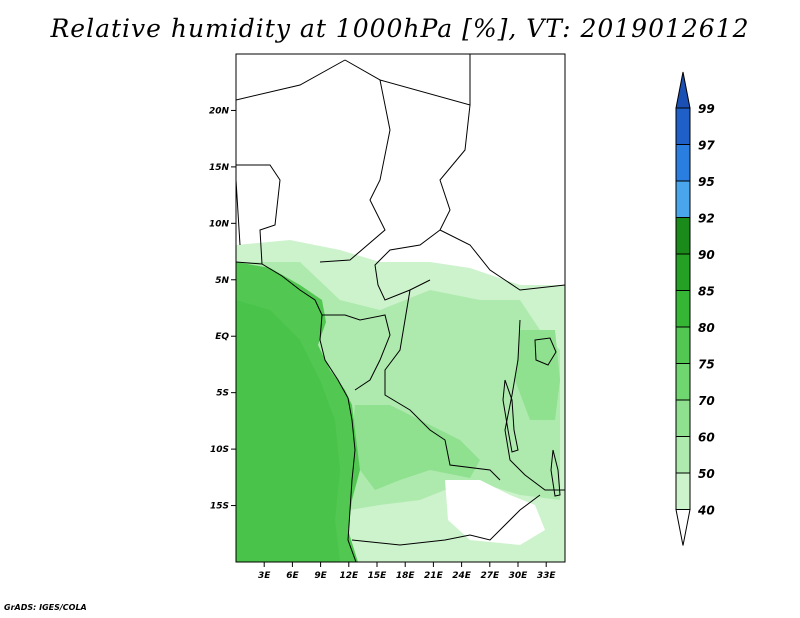  Describe the element at coordinates (706, 365) in the screenshot. I see `colorbar-label: 75` at that location.